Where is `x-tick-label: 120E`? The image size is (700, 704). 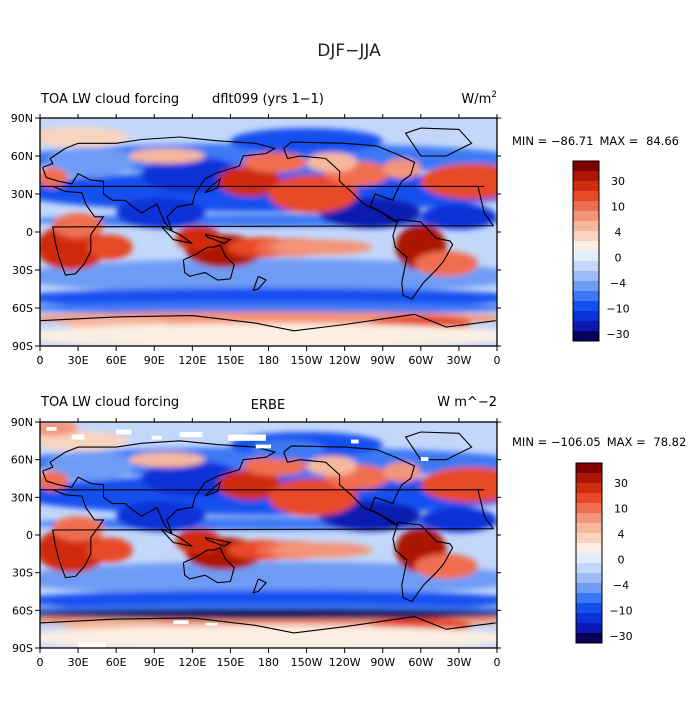 x-tick-label: 120E is located at coordinates (192, 360).